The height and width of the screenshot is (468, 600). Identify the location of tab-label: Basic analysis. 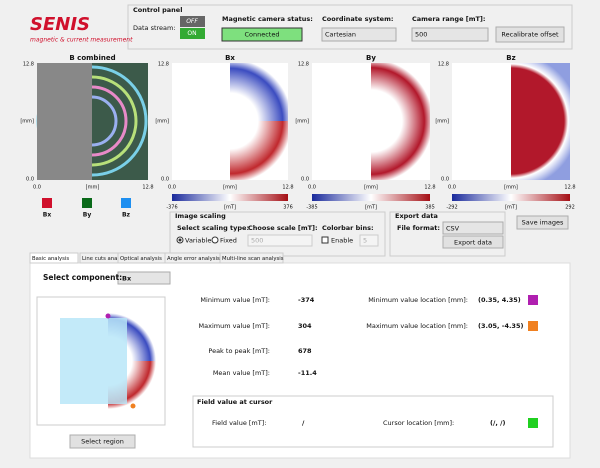
(50, 259).